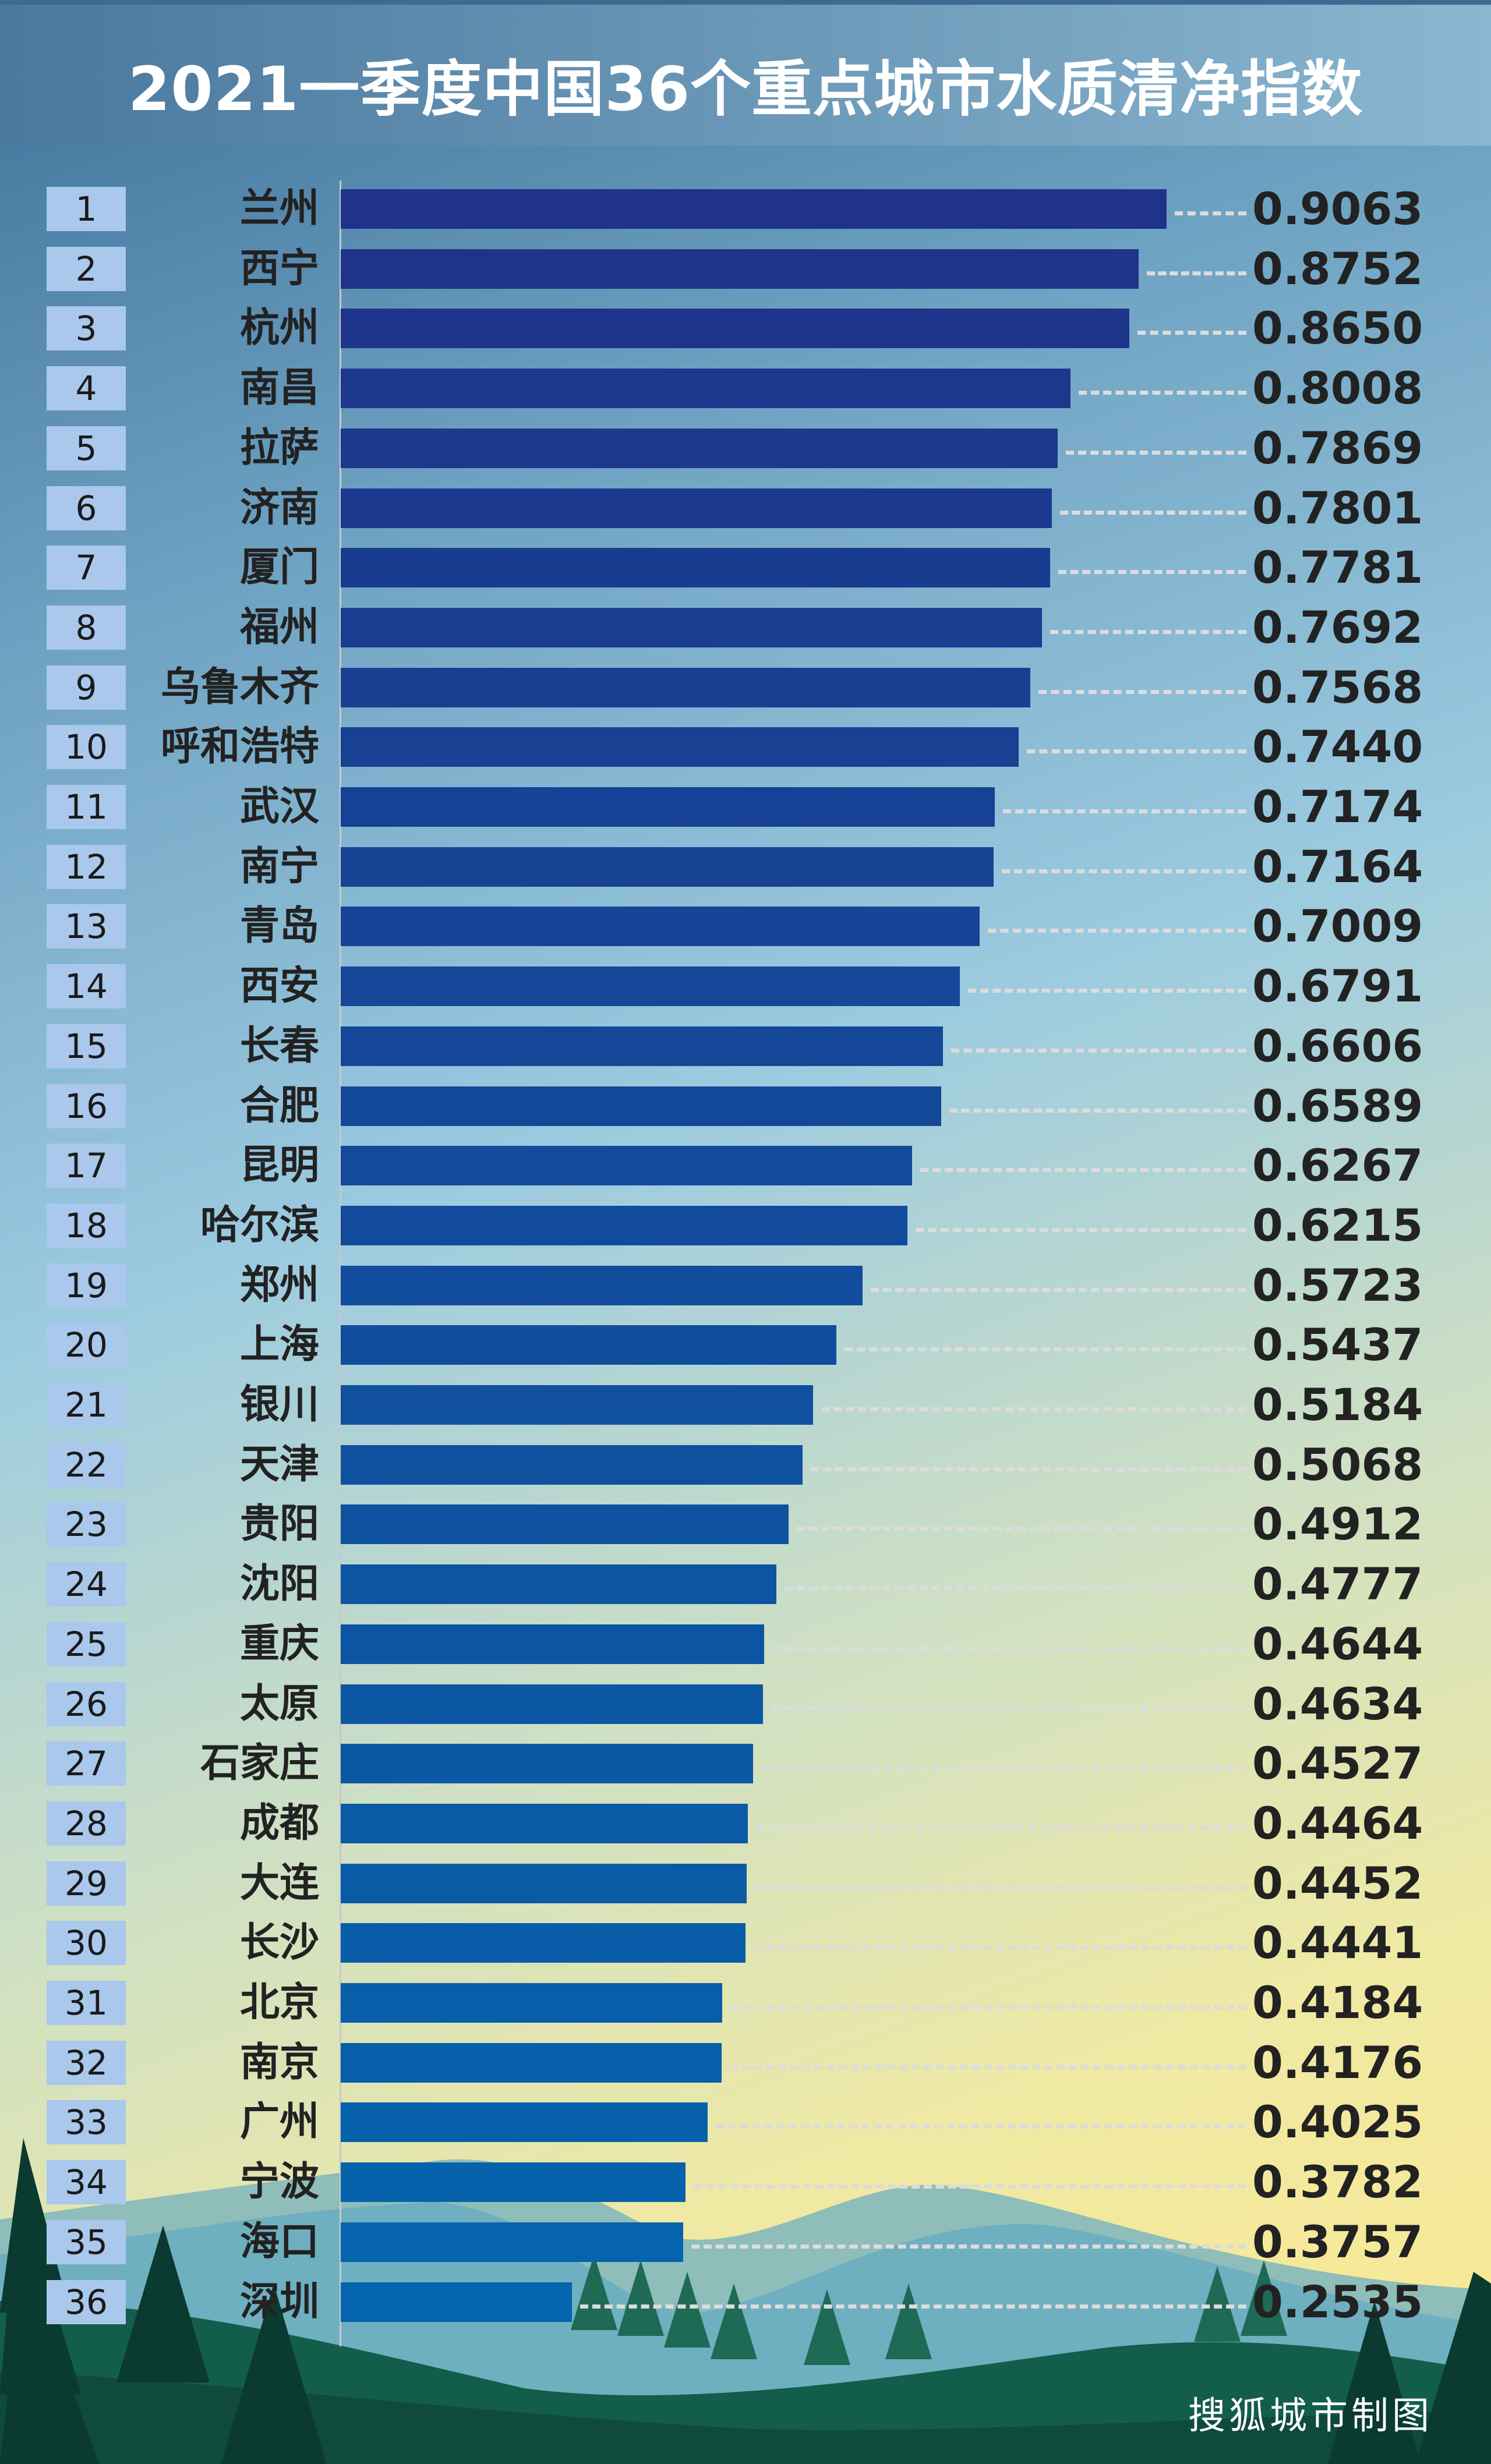 Image resolution: width=1491 pixels, height=2464 pixels. I want to click on rank-badge: 20, so click(86, 1345).